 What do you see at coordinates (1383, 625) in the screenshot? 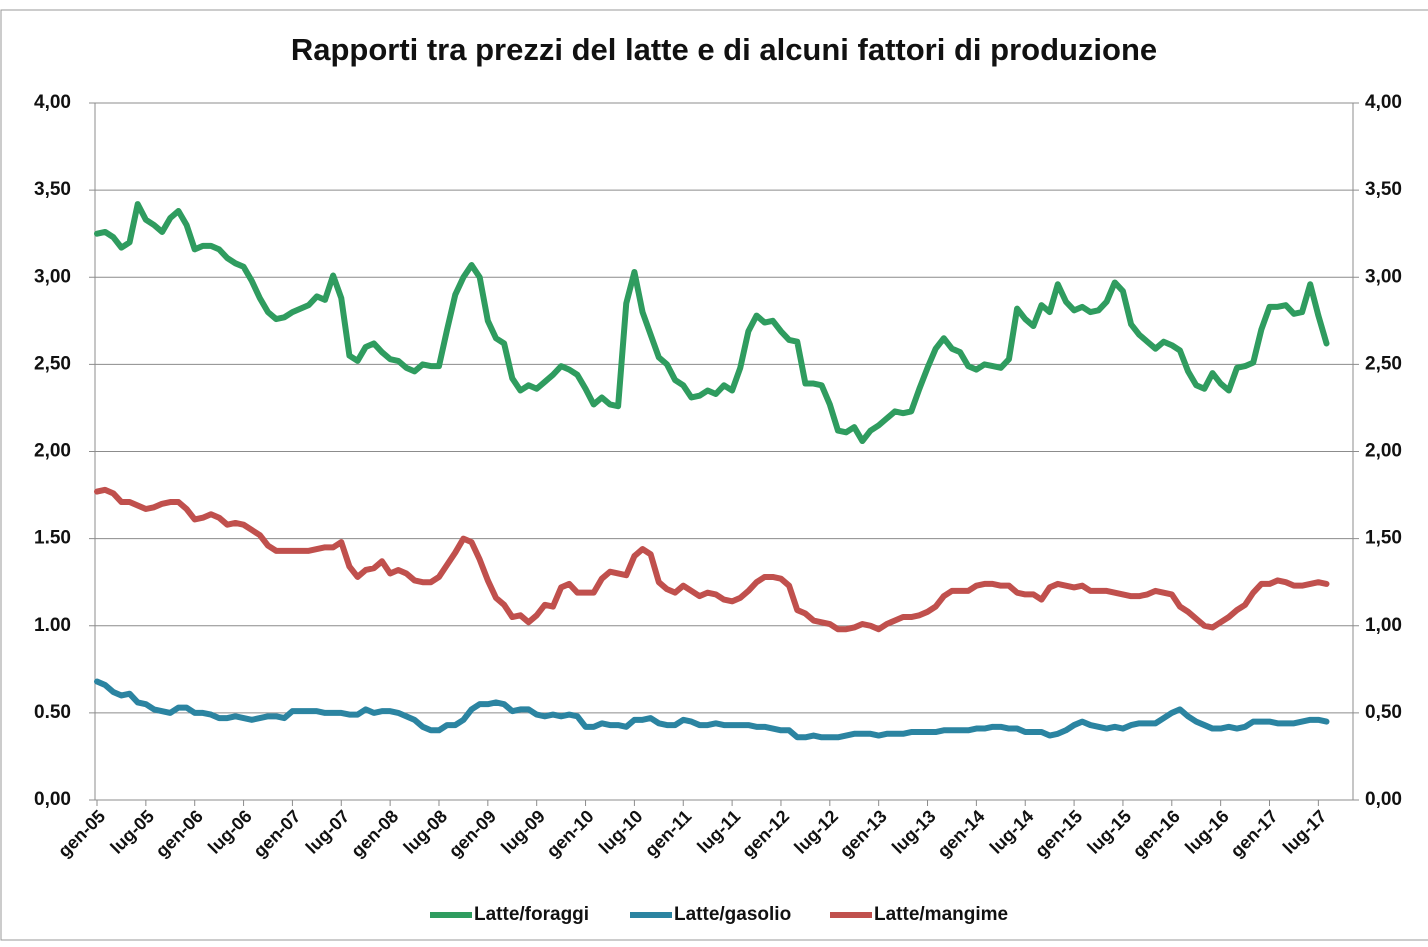
I see `y2-tick-label: 1,00` at bounding box center [1383, 625].